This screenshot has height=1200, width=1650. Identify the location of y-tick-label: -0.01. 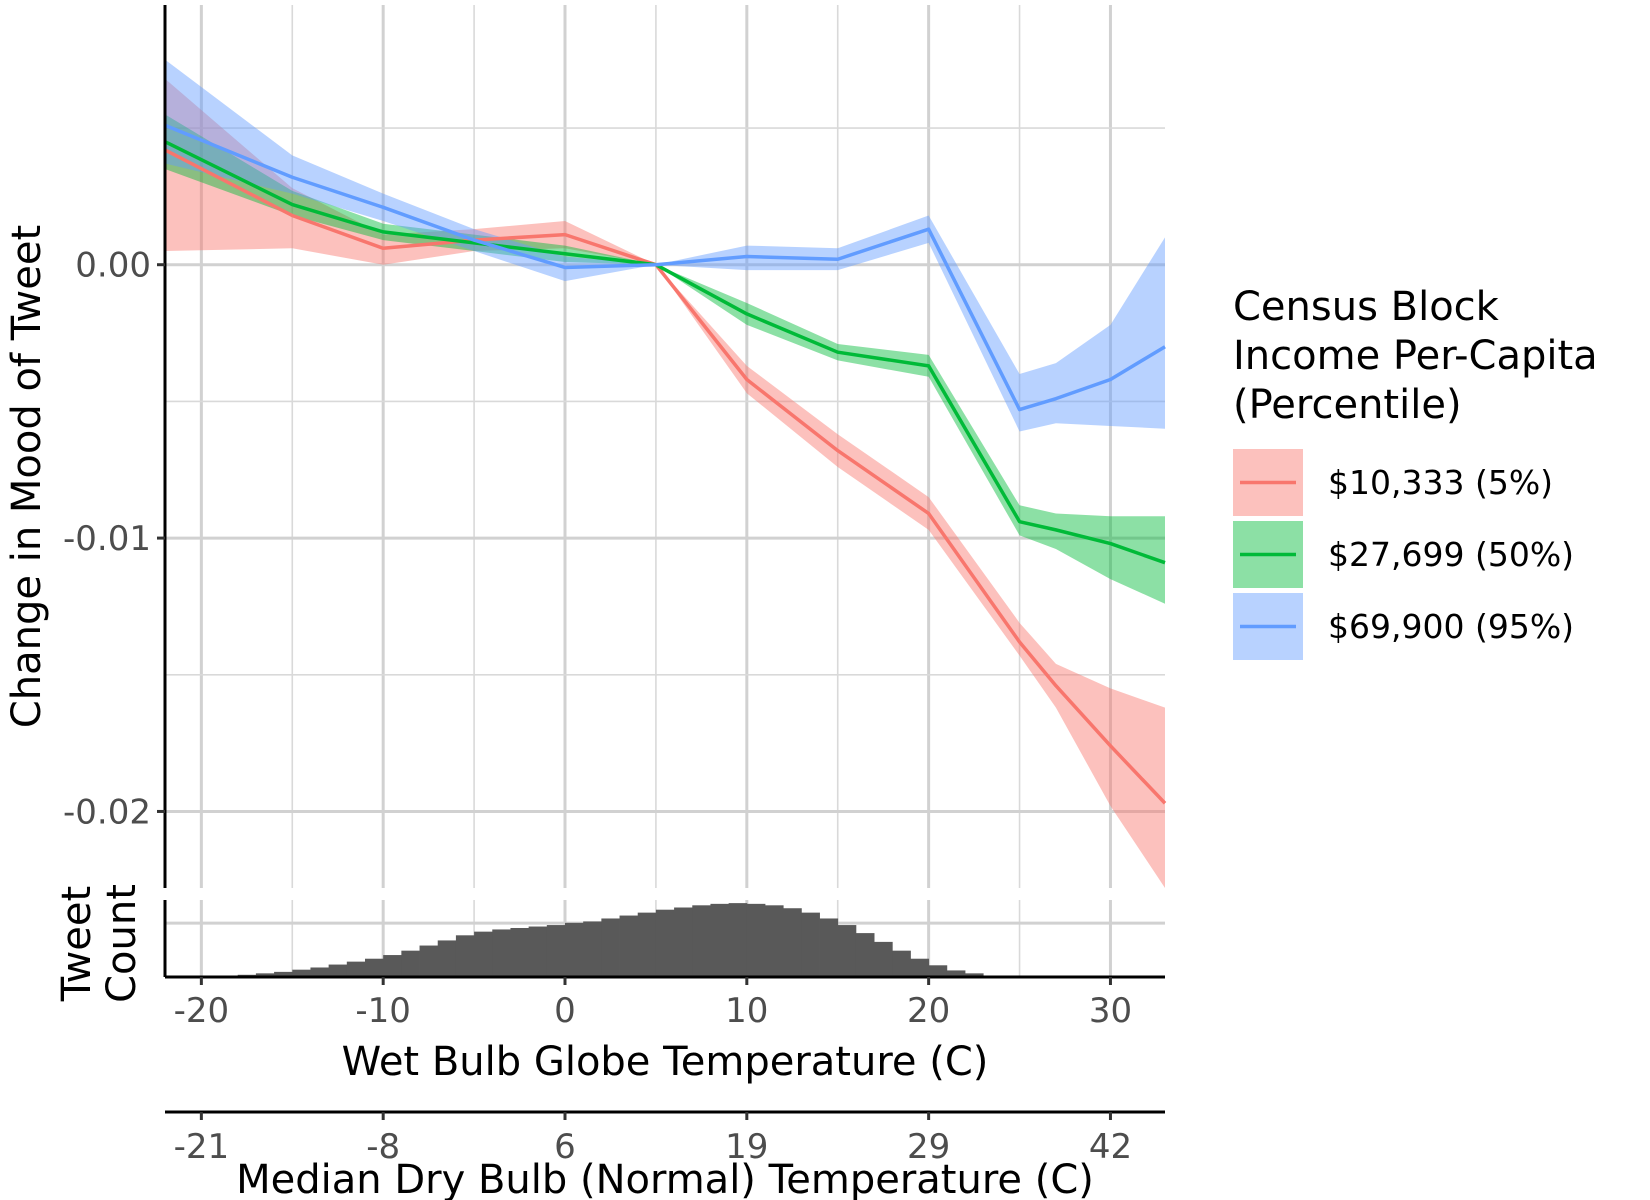
(107, 539).